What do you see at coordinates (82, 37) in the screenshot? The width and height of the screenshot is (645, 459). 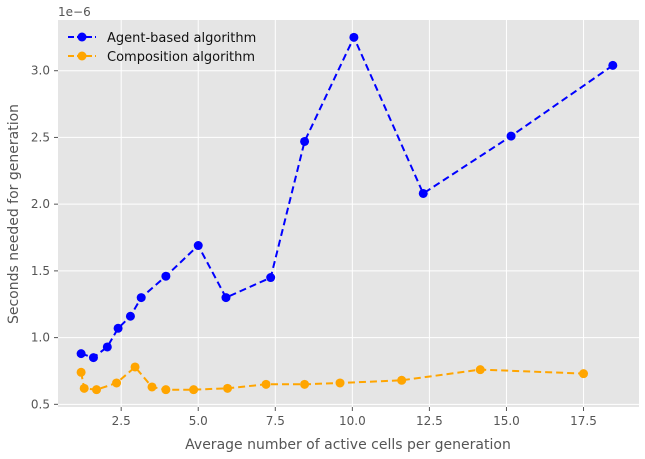 I see `legend-marker-agent` at bounding box center [82, 37].